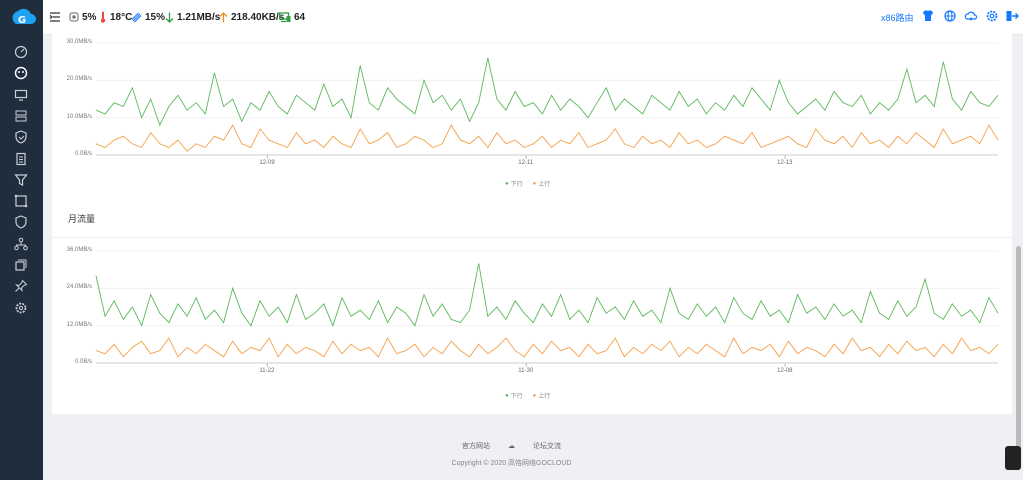 This screenshot has width=1023, height=480. I want to click on upload-speed: 218.40KB/s, so click(251, 17).